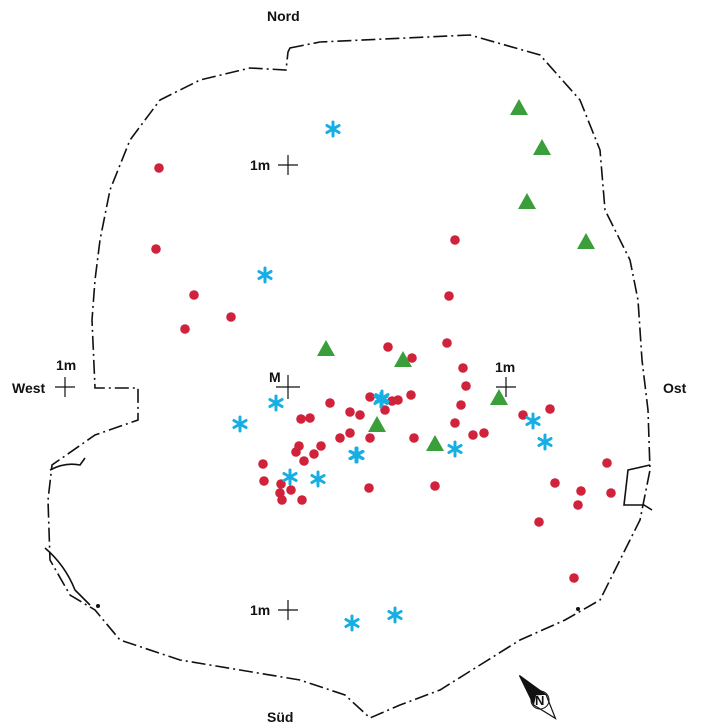 Image resolution: width=702 pixels, height=727 pixels. What do you see at coordinates (280, 717) in the screenshot?
I see `south-label: Süd` at bounding box center [280, 717].